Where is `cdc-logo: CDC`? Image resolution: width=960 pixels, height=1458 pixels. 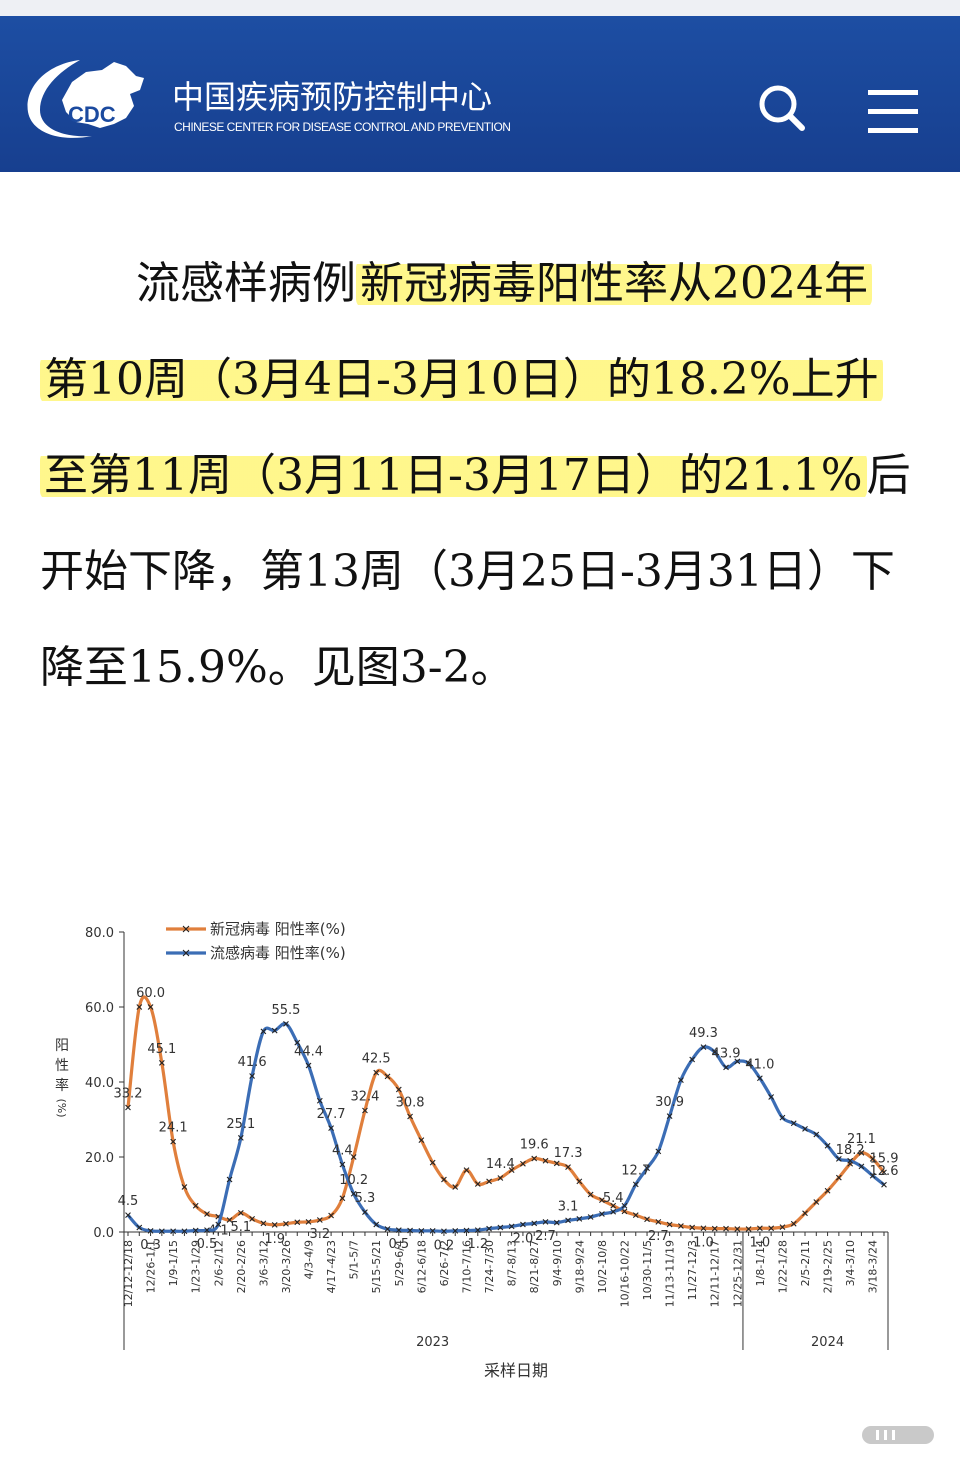
cdc-logo: CDC is located at coordinates (92, 97).